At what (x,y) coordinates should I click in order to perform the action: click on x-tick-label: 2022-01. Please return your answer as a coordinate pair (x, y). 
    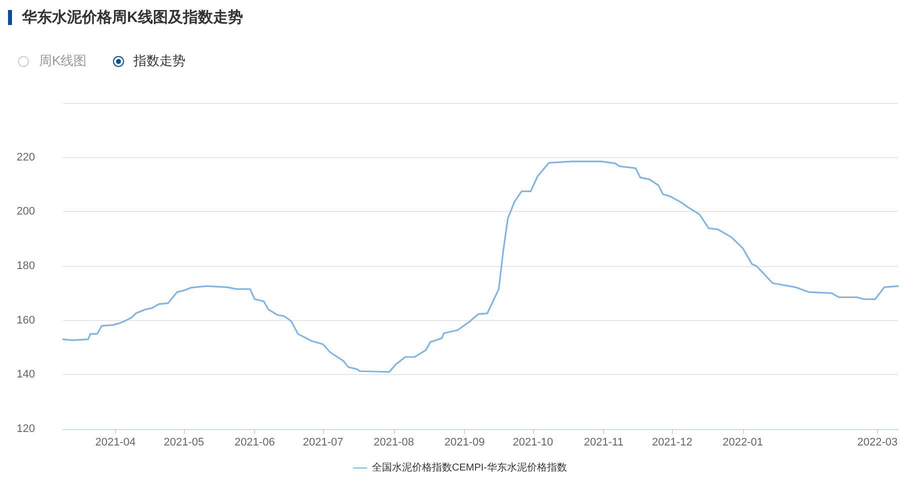
    Looking at the image, I should click on (743, 442).